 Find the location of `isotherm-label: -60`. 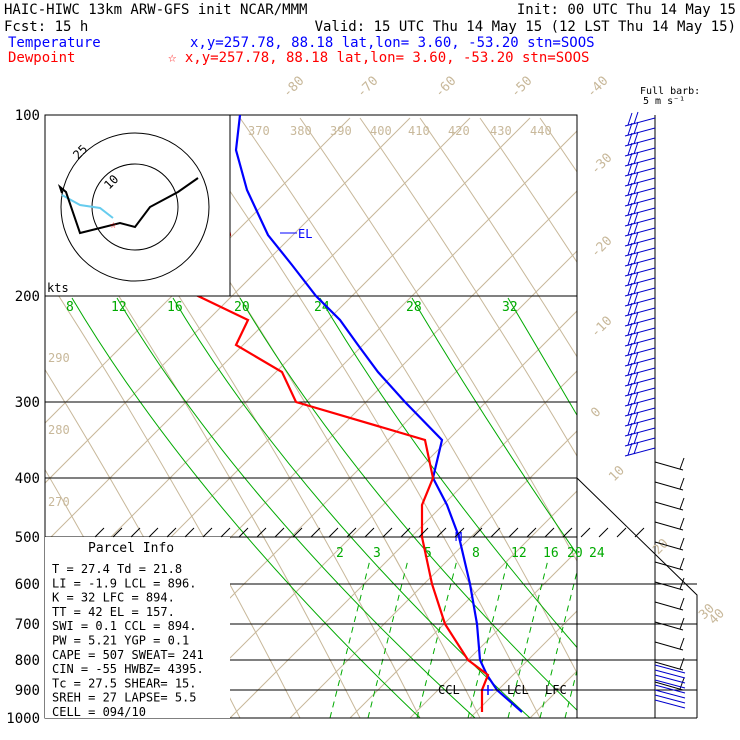

isotherm-label: -60 is located at coordinates (445, 87).